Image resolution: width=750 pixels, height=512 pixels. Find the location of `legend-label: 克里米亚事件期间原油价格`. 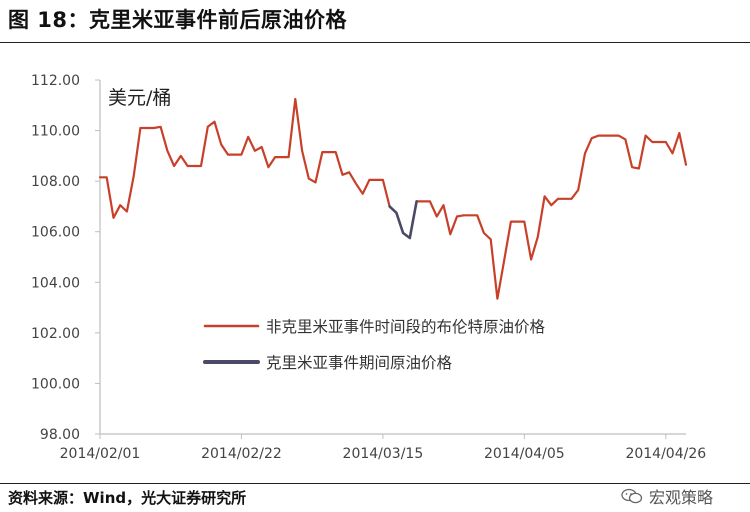

legend-label: 克里米亚事件期间原油价格 is located at coordinates (359, 363).